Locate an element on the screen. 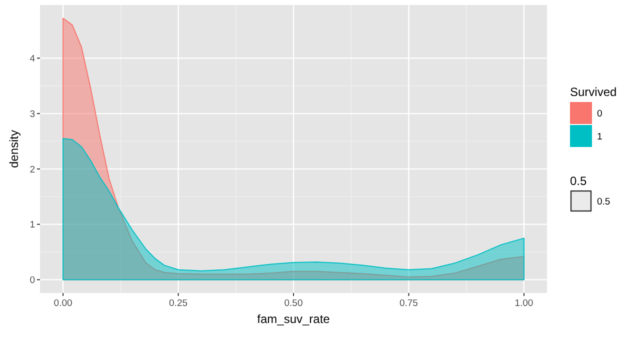  y-tick-label: 1 is located at coordinates (32, 225).